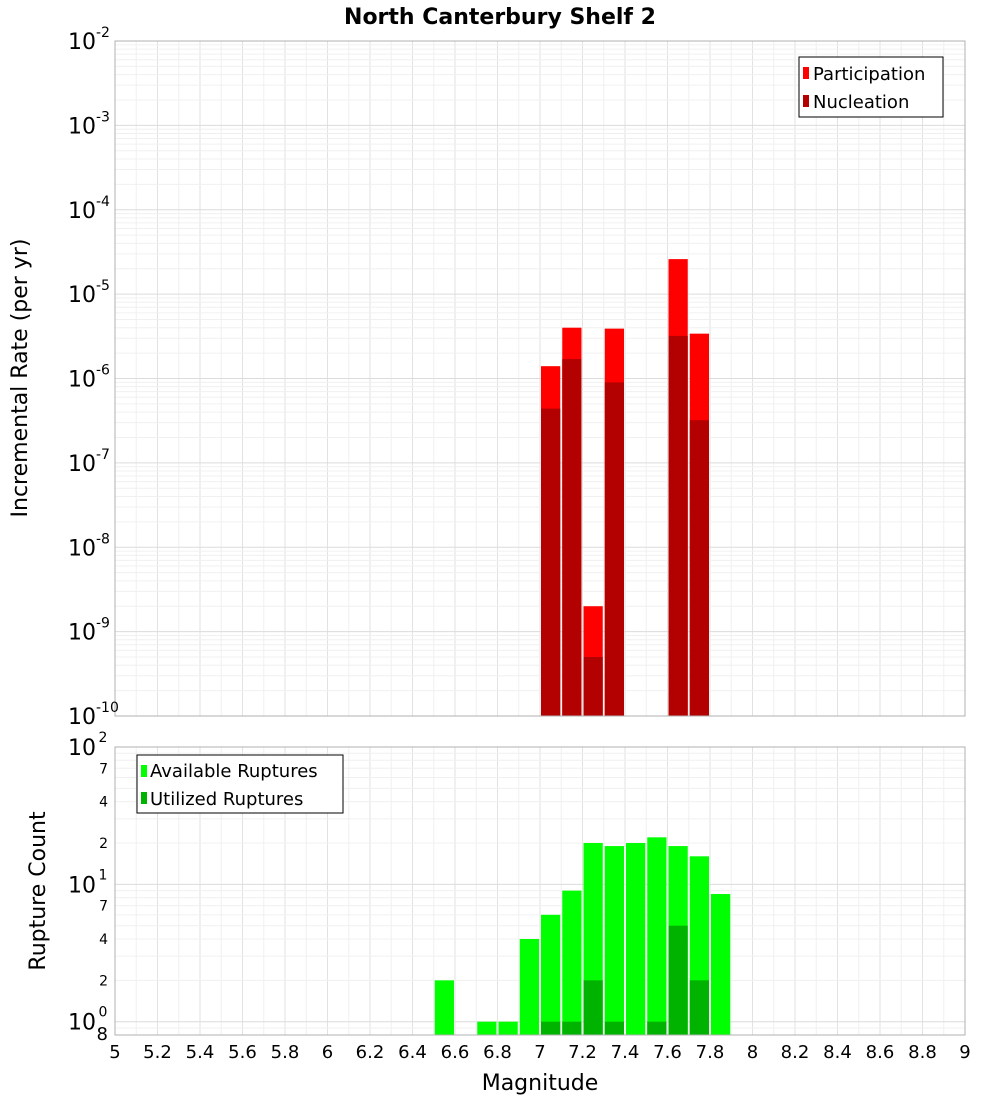 This screenshot has height=1100, width=1000. Describe the element at coordinates (20, 378) in the screenshot. I see `top-plot-y-axis-label: Incremental Rate (per yr)` at that location.